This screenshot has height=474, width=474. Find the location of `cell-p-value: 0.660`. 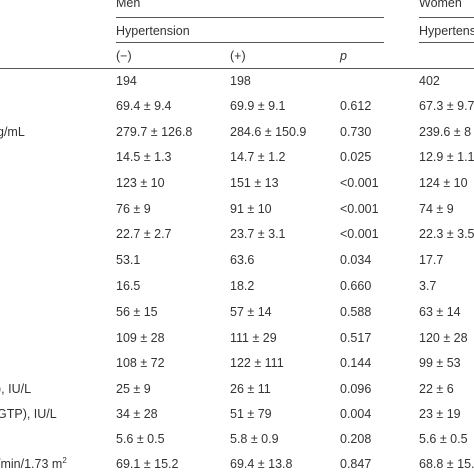

cell-p-value: 0.660 is located at coordinates (356, 286).